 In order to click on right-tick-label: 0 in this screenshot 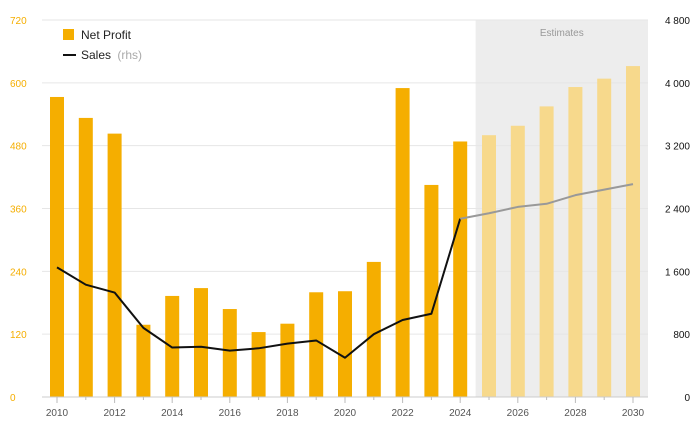, I will do `click(687, 398)`.